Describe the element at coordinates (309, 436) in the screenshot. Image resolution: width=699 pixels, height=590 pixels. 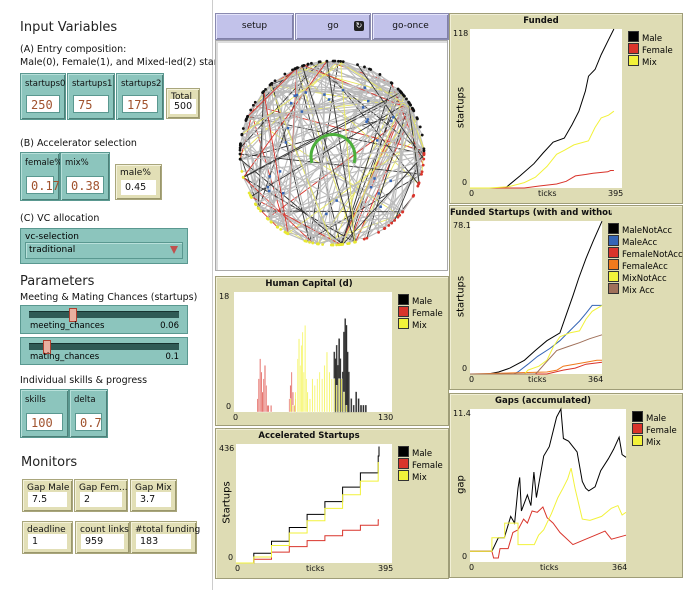
I see `plot-title: Accelerated Startups` at that location.